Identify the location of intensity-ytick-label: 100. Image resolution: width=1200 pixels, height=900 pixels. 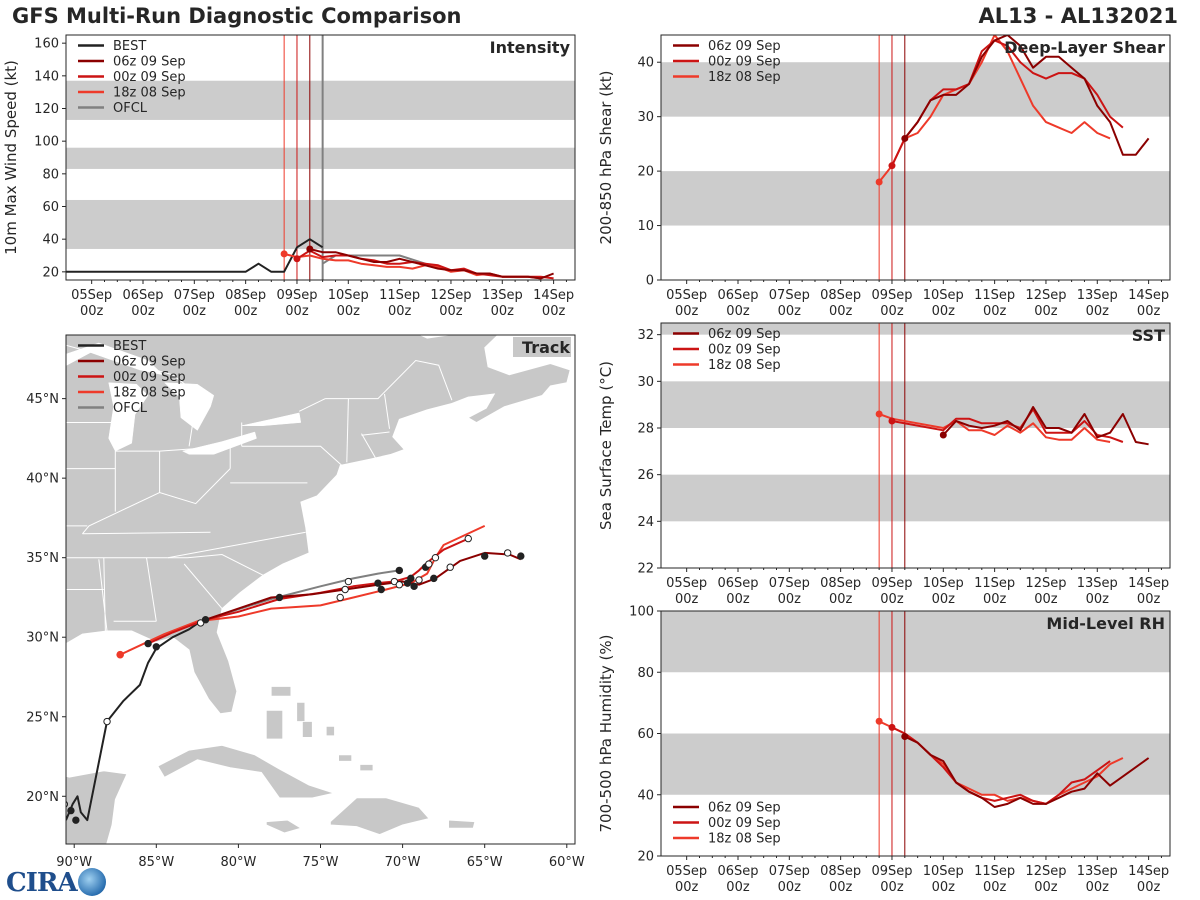
(46, 142).